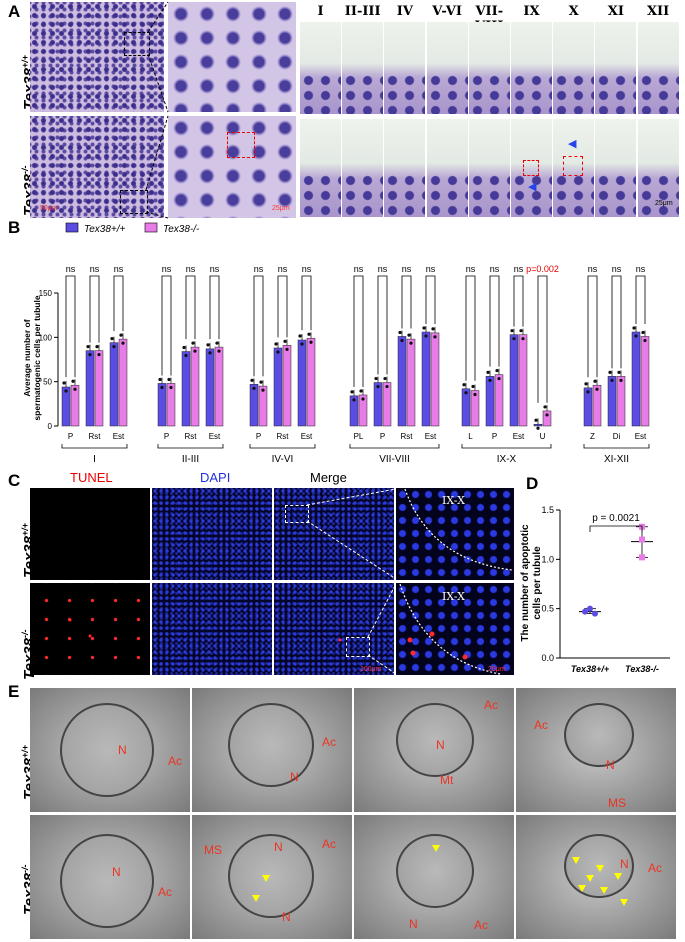  What do you see at coordinates (615, 11) in the screenshot?
I see `stage-label-7: XI` at bounding box center [615, 11].